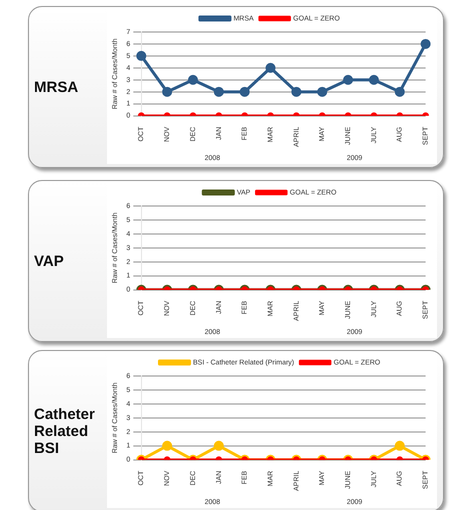 The image size is (449, 510). I want to click on text: MRSA, so click(57, 88).